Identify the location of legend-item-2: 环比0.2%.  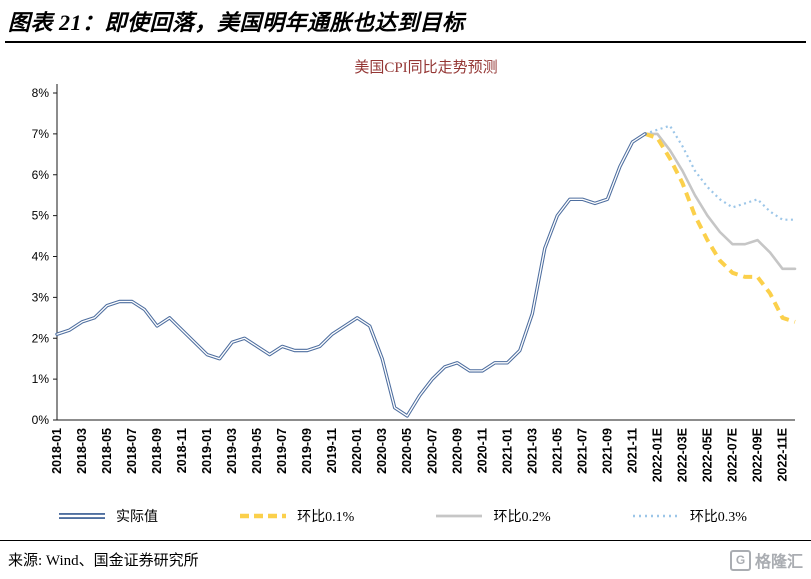
(492, 516).